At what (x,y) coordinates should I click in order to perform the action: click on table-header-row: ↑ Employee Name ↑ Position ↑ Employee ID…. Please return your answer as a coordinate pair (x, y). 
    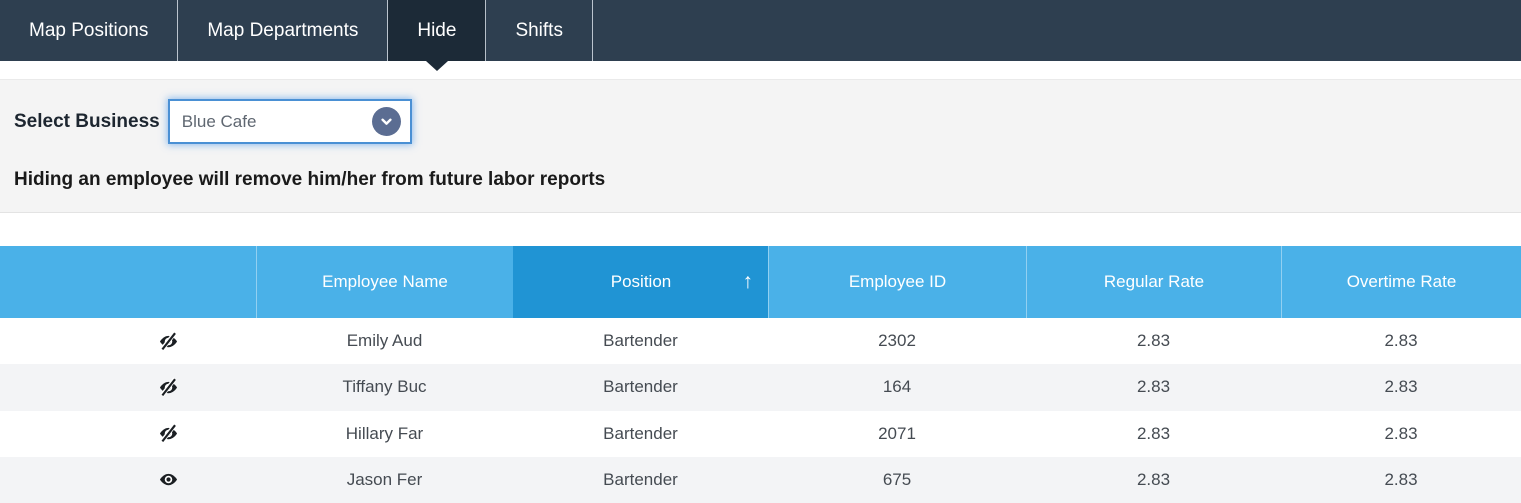
    Looking at the image, I should click on (760, 282).